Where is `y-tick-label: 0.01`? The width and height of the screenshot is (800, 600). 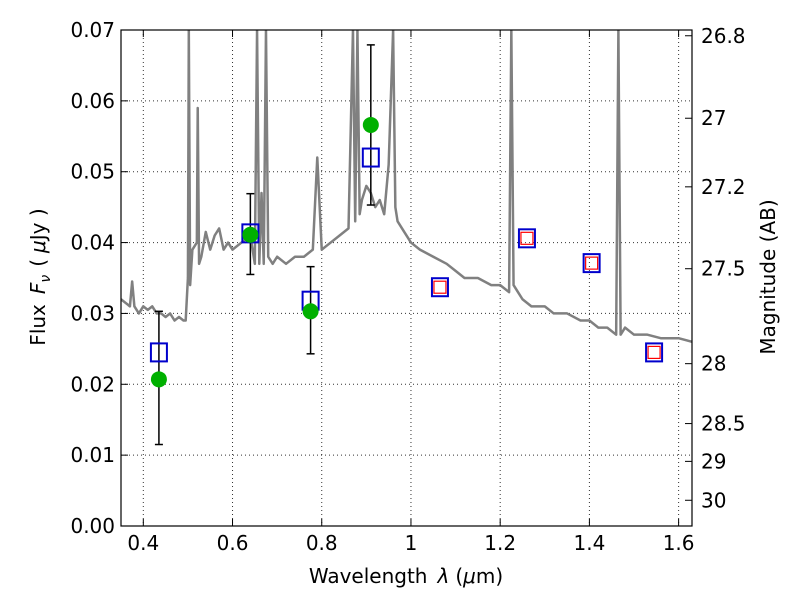
y-tick-label: 0.01 is located at coordinates (92, 455).